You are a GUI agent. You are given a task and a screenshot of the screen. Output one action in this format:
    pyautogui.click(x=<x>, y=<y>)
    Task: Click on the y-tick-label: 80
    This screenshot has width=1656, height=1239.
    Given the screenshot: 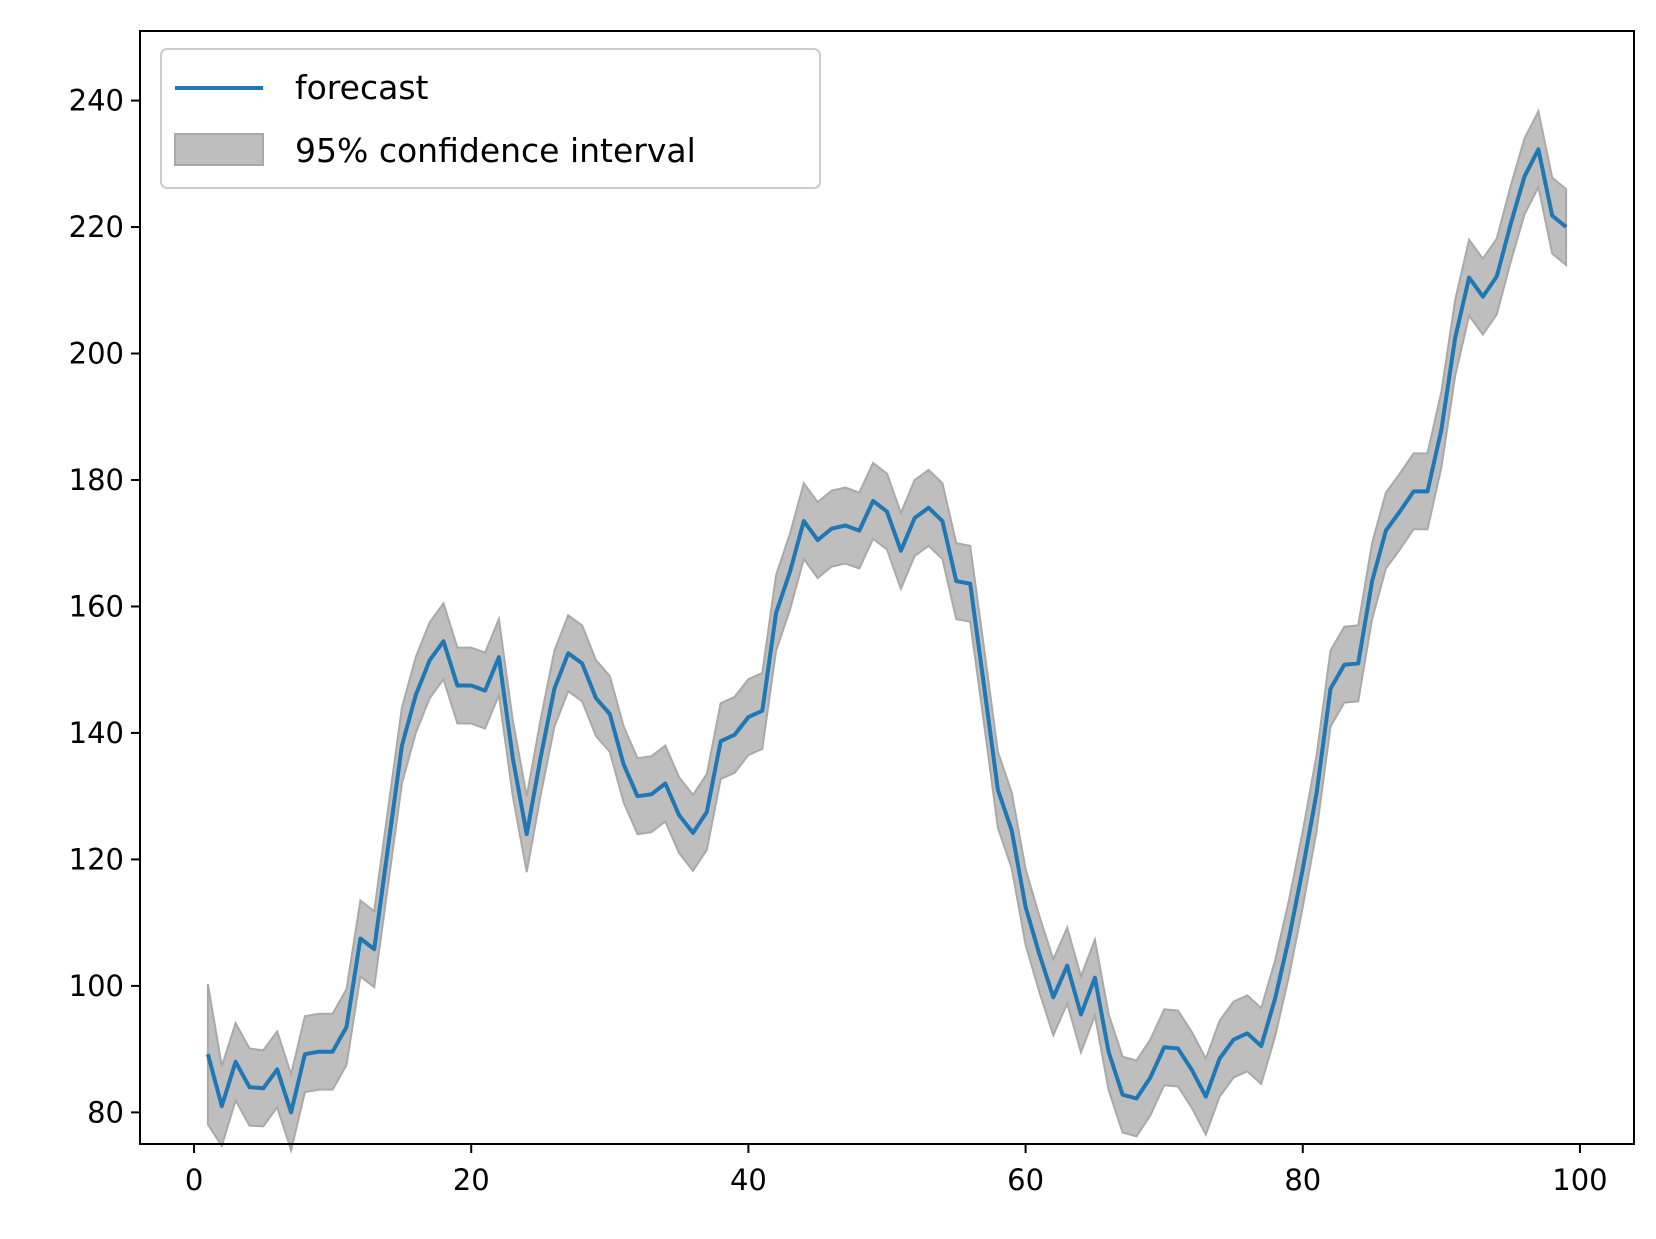 What is the action you would take?
    pyautogui.click(x=105, y=1112)
    